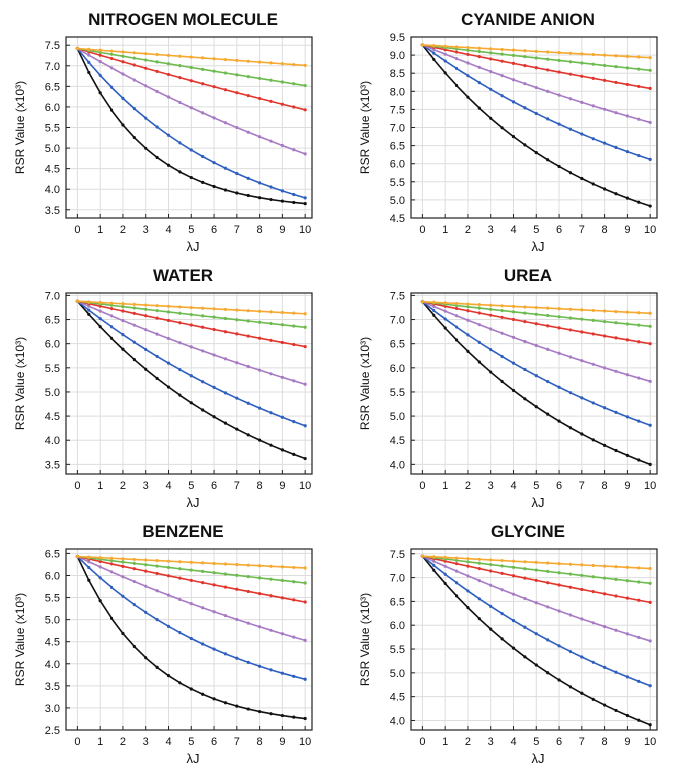 The width and height of the screenshot is (675, 773). I want to click on y-axis-label: RSR Value (x10³), so click(365, 127).